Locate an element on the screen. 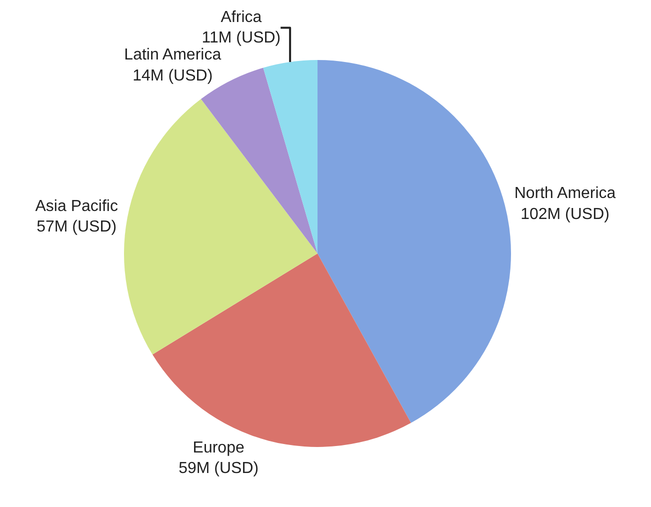 Image resolution: width=651 pixels, height=507 pixels. data-label: 14M (USD) is located at coordinates (172, 75).